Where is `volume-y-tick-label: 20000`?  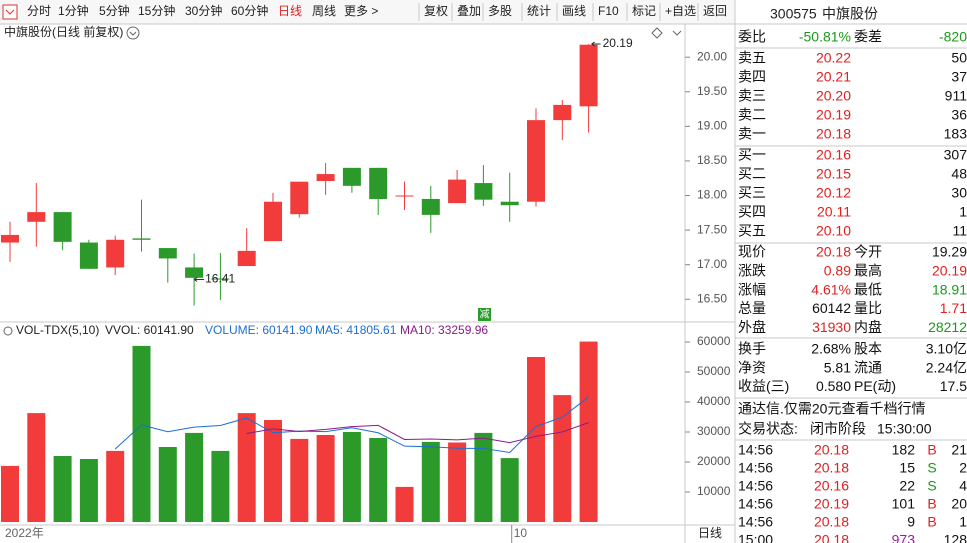
volume-y-tick-label: 20000 is located at coordinates (714, 461).